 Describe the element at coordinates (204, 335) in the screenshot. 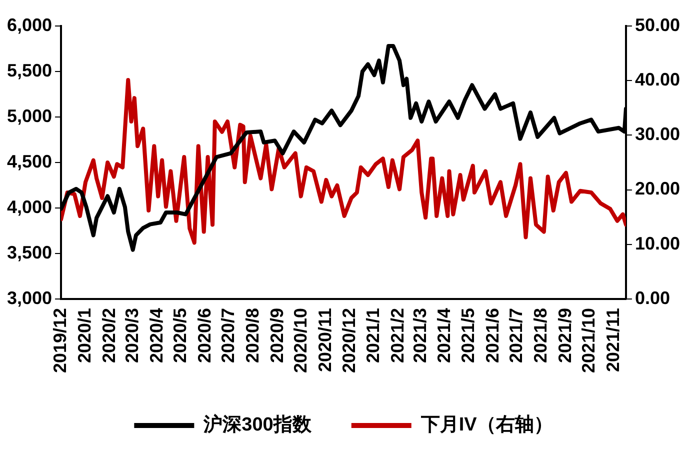

I see `x-tick-label: 2020/6` at that location.